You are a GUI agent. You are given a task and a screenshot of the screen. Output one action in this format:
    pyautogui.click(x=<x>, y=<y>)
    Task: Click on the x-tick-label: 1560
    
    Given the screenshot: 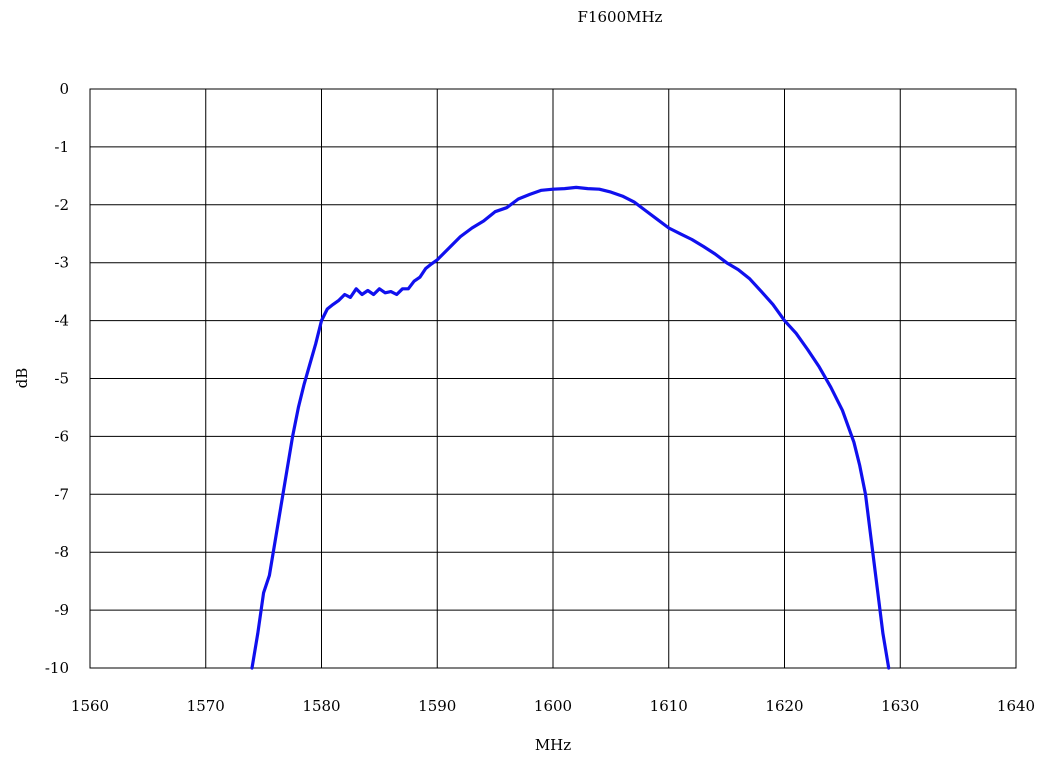 What is the action you would take?
    pyautogui.click(x=90, y=706)
    